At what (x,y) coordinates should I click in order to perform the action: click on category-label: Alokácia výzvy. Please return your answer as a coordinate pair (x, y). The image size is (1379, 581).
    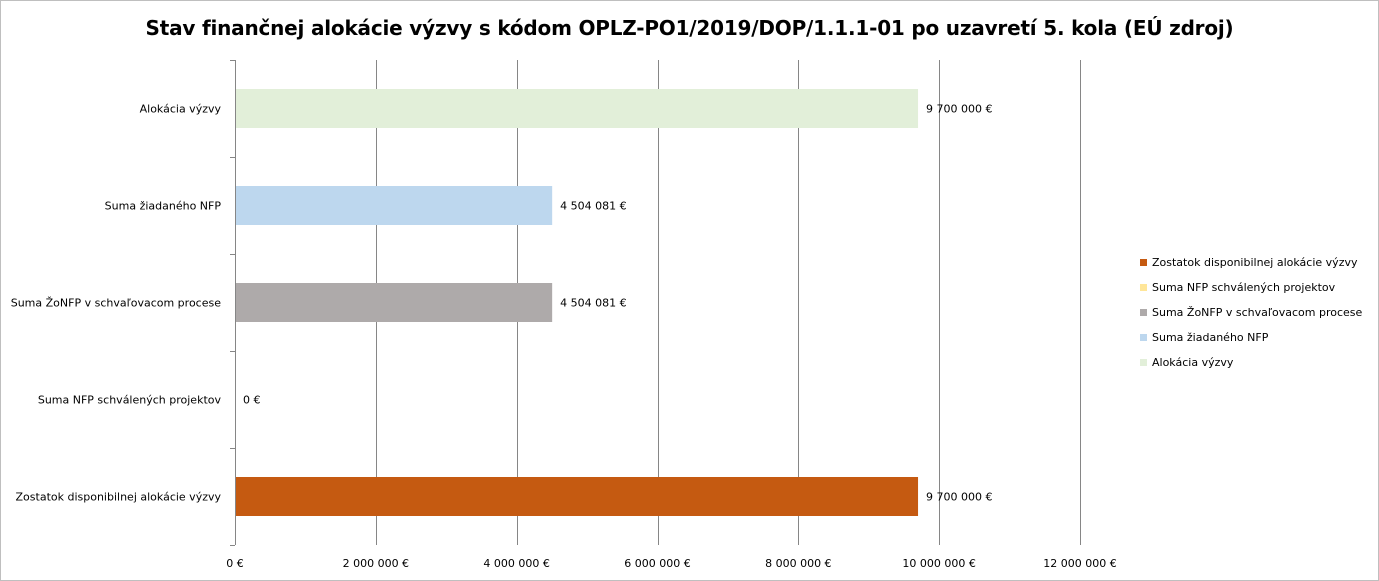
    Looking at the image, I should click on (181, 109).